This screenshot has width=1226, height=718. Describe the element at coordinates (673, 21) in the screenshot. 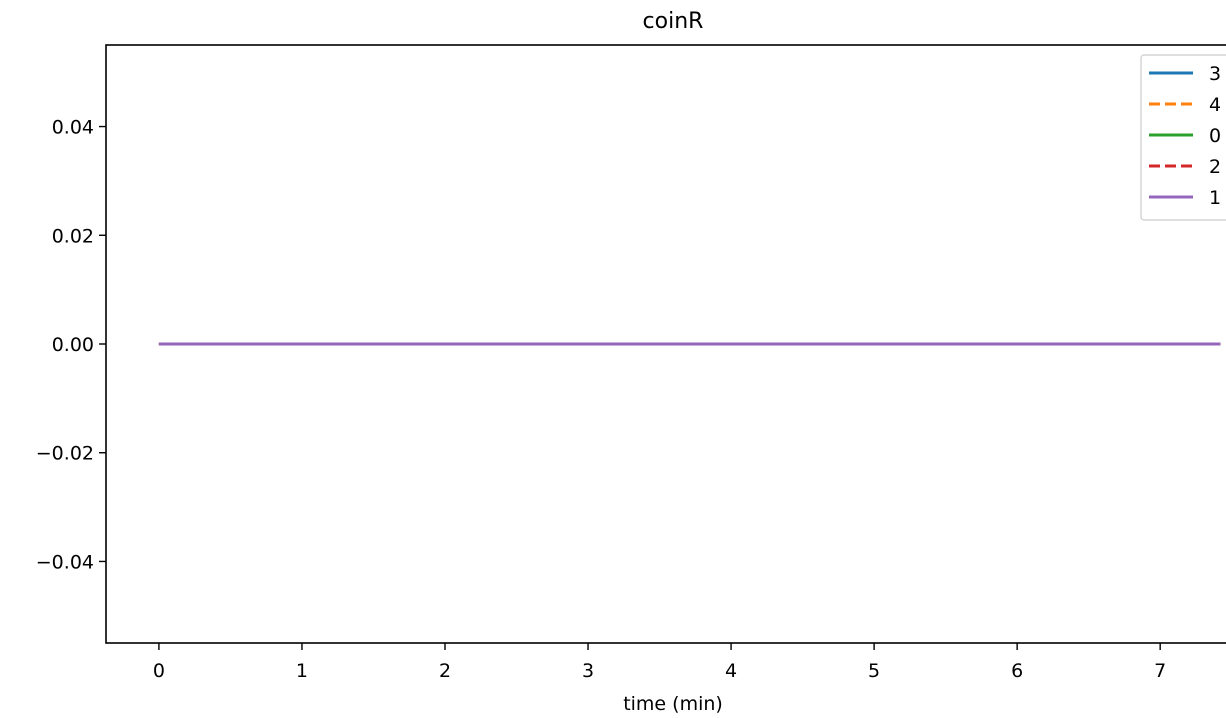

I see `chart-title: coinR` at that location.